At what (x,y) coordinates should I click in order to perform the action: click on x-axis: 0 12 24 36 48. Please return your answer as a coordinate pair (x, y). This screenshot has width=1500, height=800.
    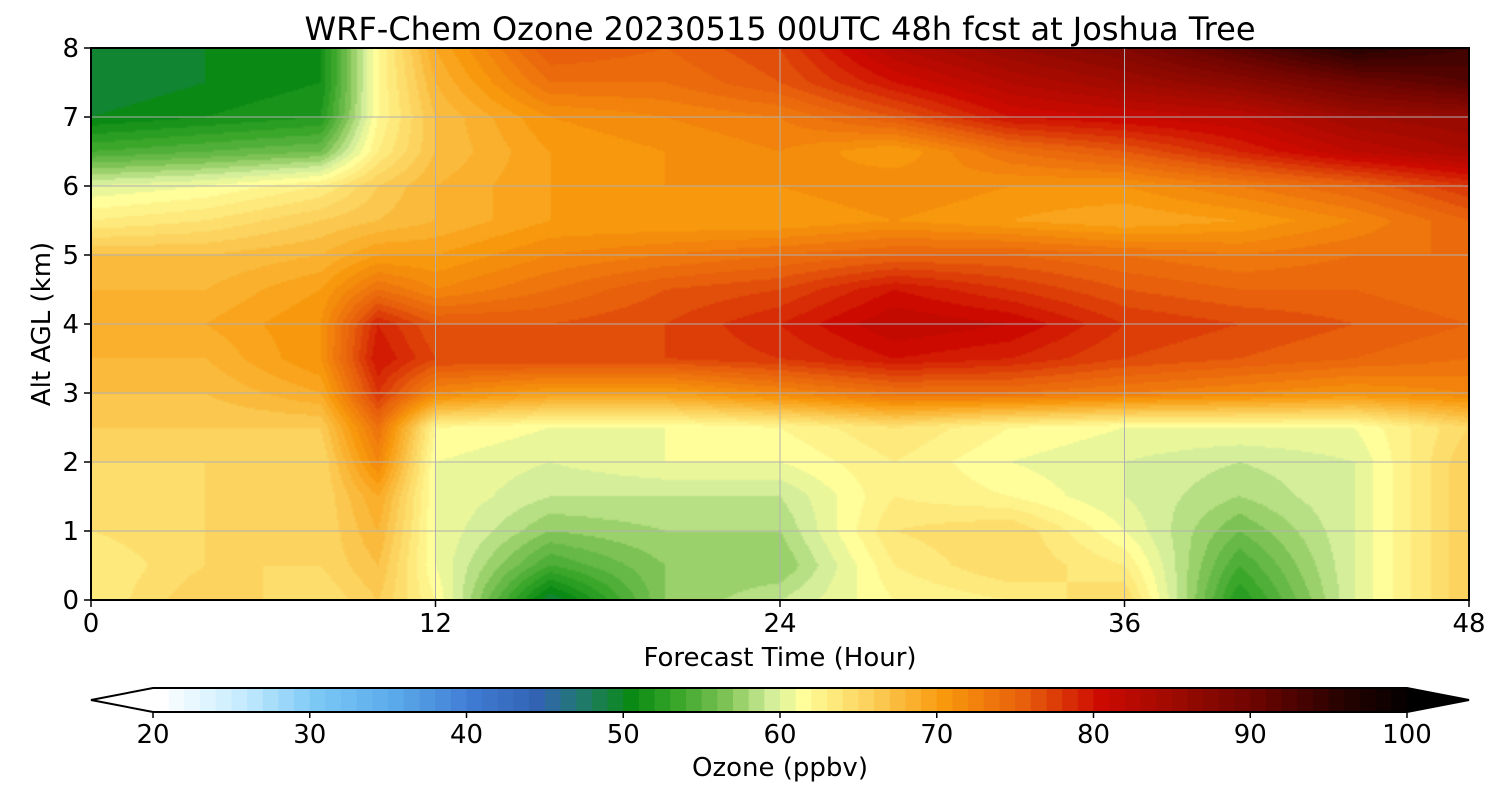
    Looking at the image, I should click on (784, 619).